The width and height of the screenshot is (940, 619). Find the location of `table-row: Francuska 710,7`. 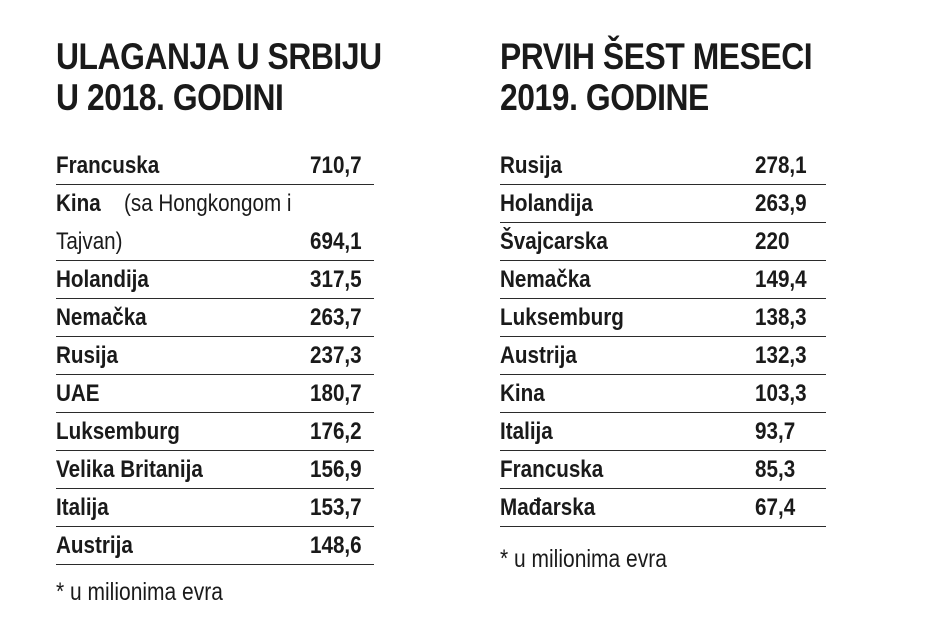

table-row: Francuska 710,7 is located at coordinates (215, 166).